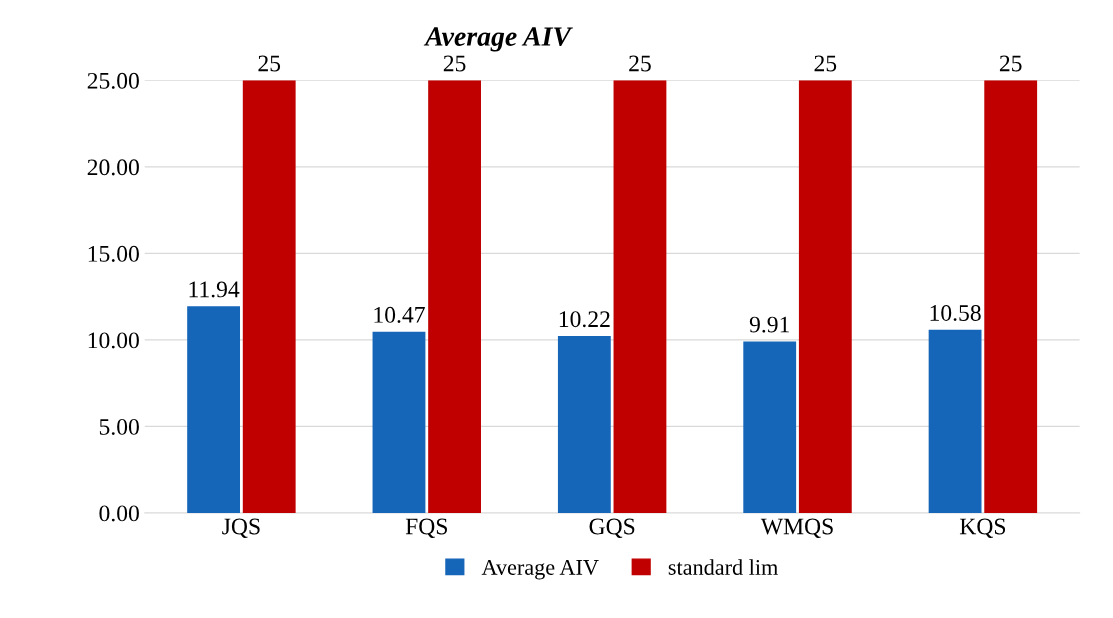  I want to click on y-tick-label: 20.00, so click(113, 167).